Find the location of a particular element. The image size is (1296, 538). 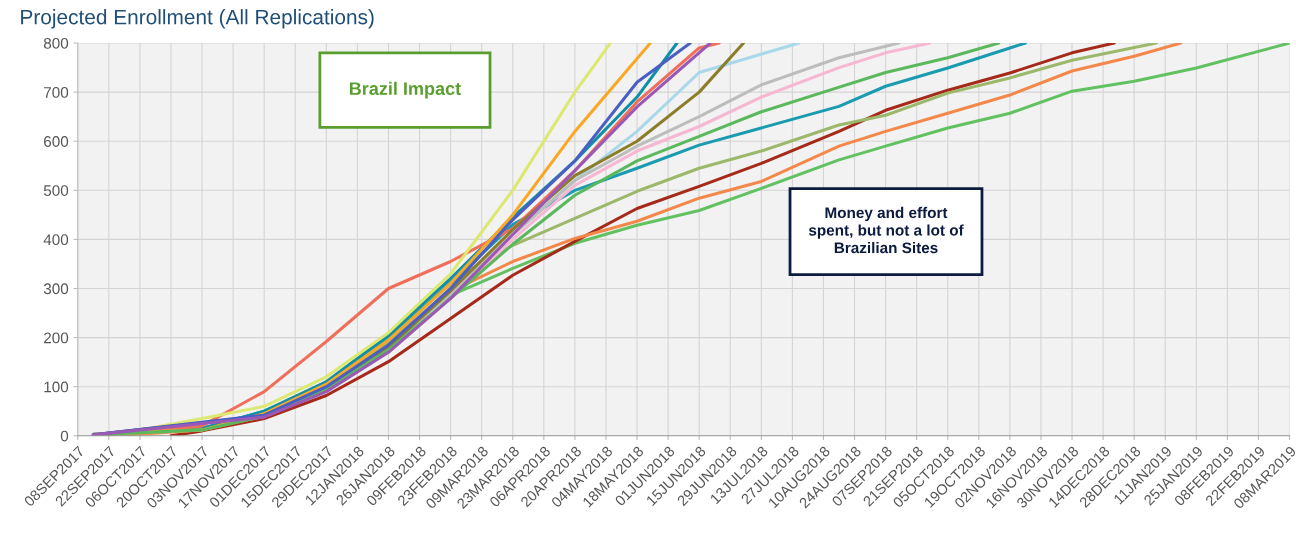

y-tick-label: 300 is located at coordinates (56, 289).